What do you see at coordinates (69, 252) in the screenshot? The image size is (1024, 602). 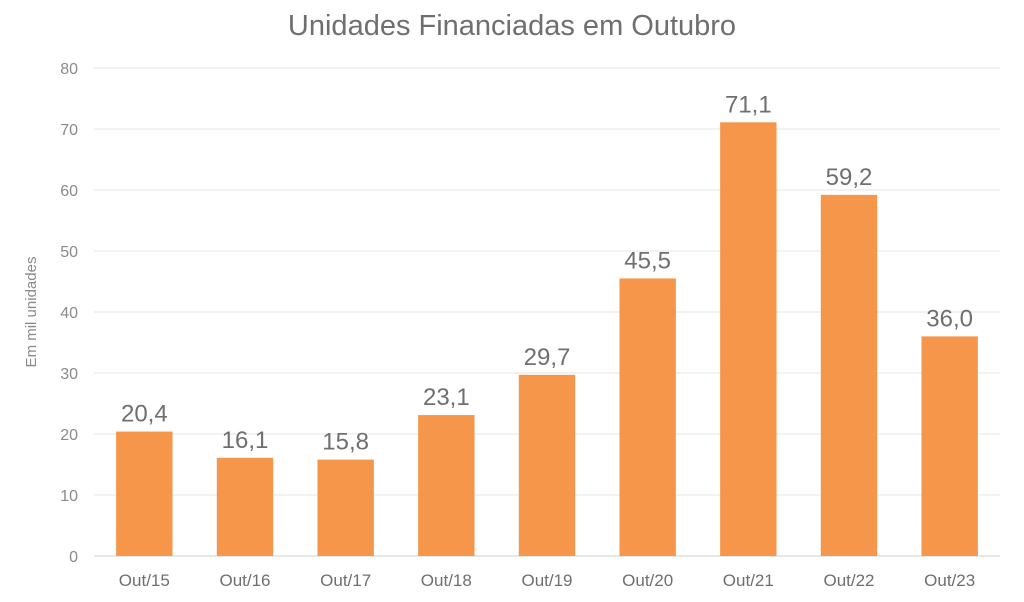 I see `y-tick-label: 50` at bounding box center [69, 252].